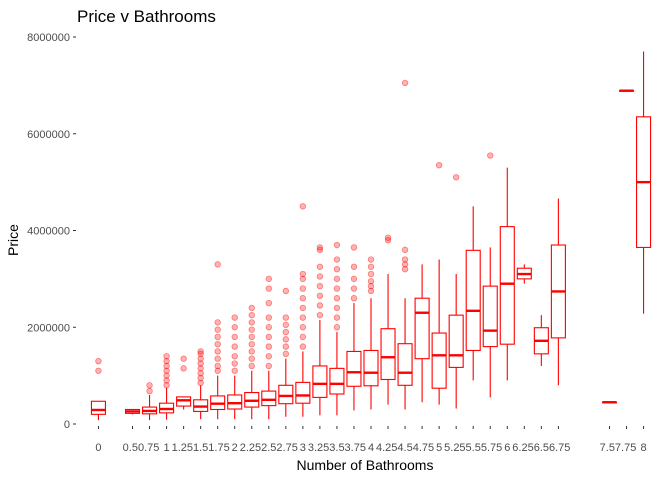 The width and height of the screenshot is (672, 480). I want to click on x-tick-label: 3, so click(303, 448).